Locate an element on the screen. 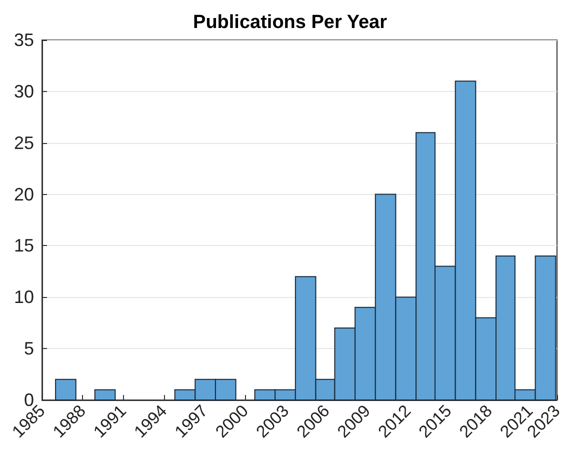  y-tick-label: 10 is located at coordinates (24, 297).